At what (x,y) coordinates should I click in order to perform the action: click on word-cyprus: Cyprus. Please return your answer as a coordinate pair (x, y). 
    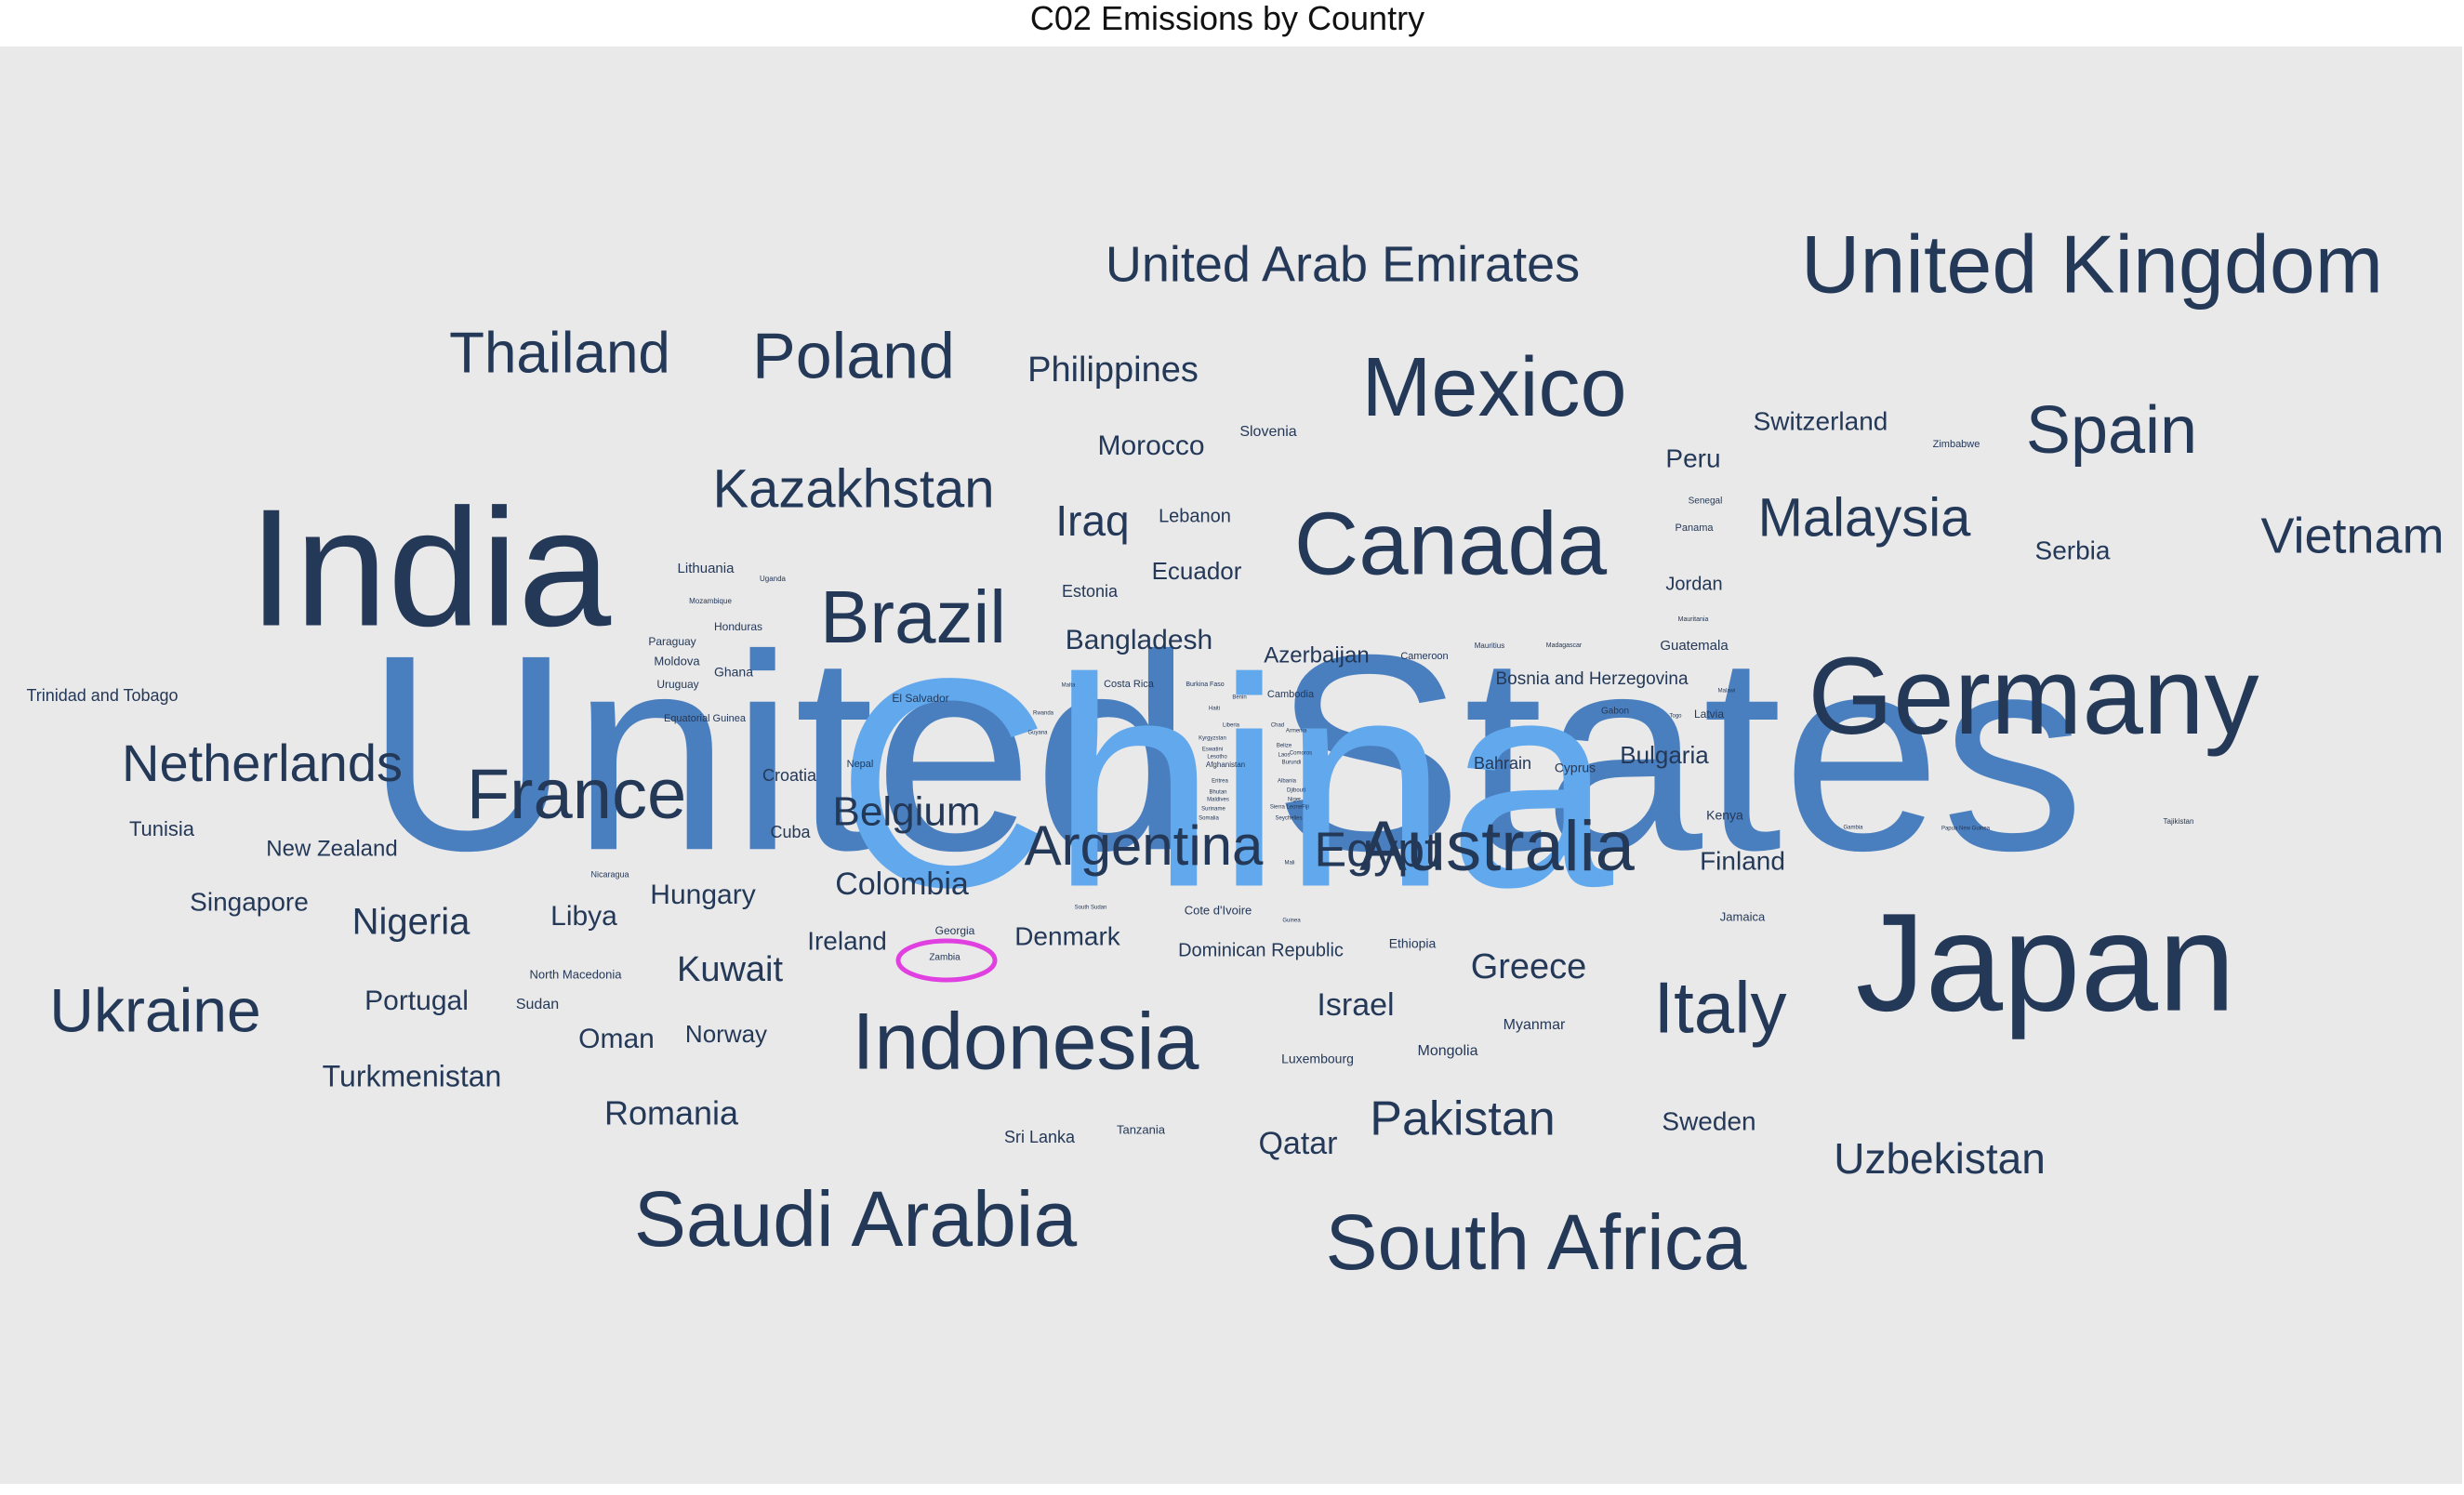
    Looking at the image, I should click on (1575, 768).